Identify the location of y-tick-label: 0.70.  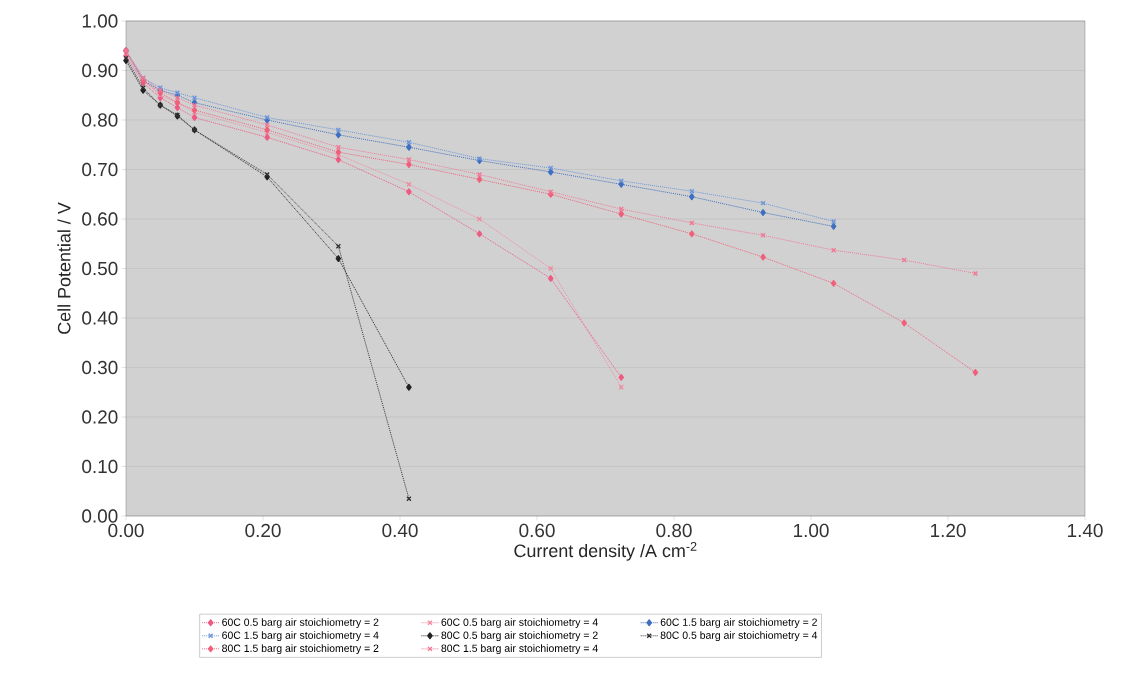
(100, 169).